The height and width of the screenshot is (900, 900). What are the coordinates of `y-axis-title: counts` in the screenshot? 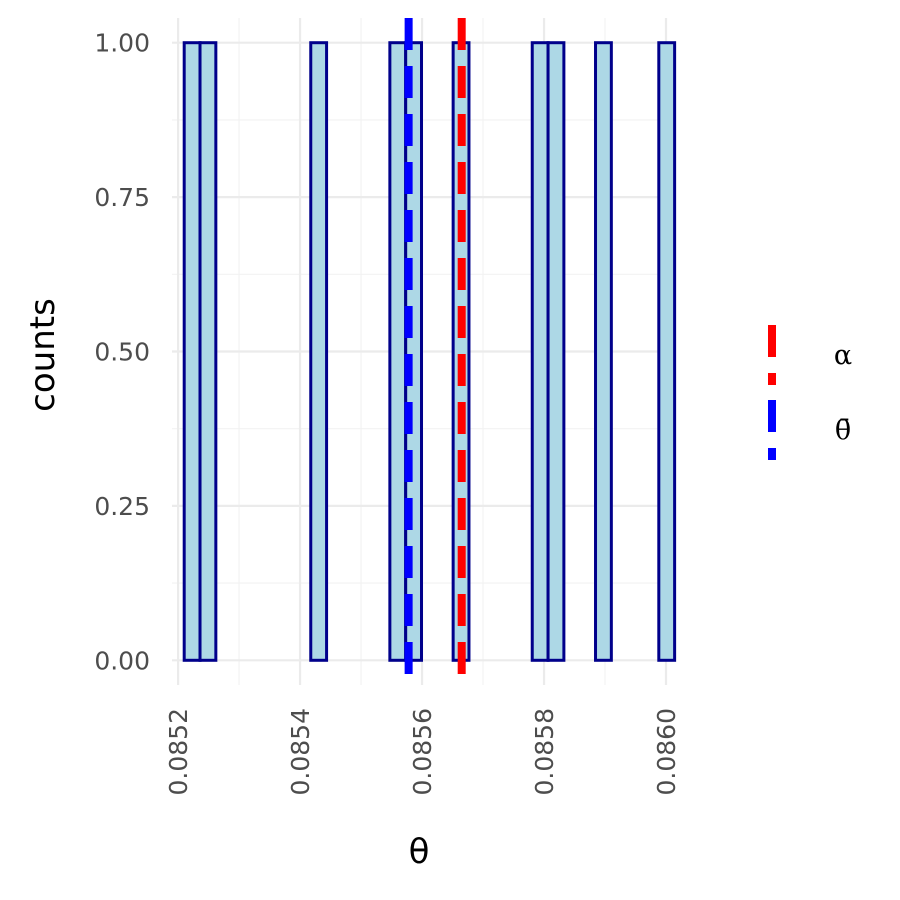 It's located at (43, 355).